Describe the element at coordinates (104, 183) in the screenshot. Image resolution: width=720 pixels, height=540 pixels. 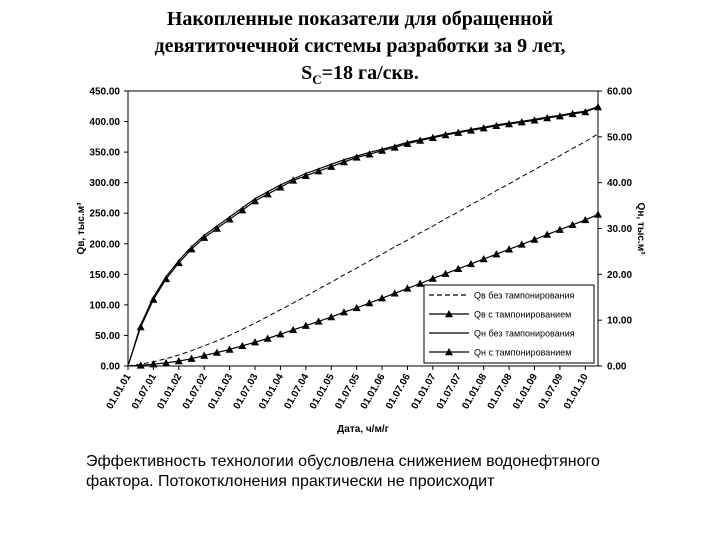
I see `left-y-tick-label: 300.00` at that location.